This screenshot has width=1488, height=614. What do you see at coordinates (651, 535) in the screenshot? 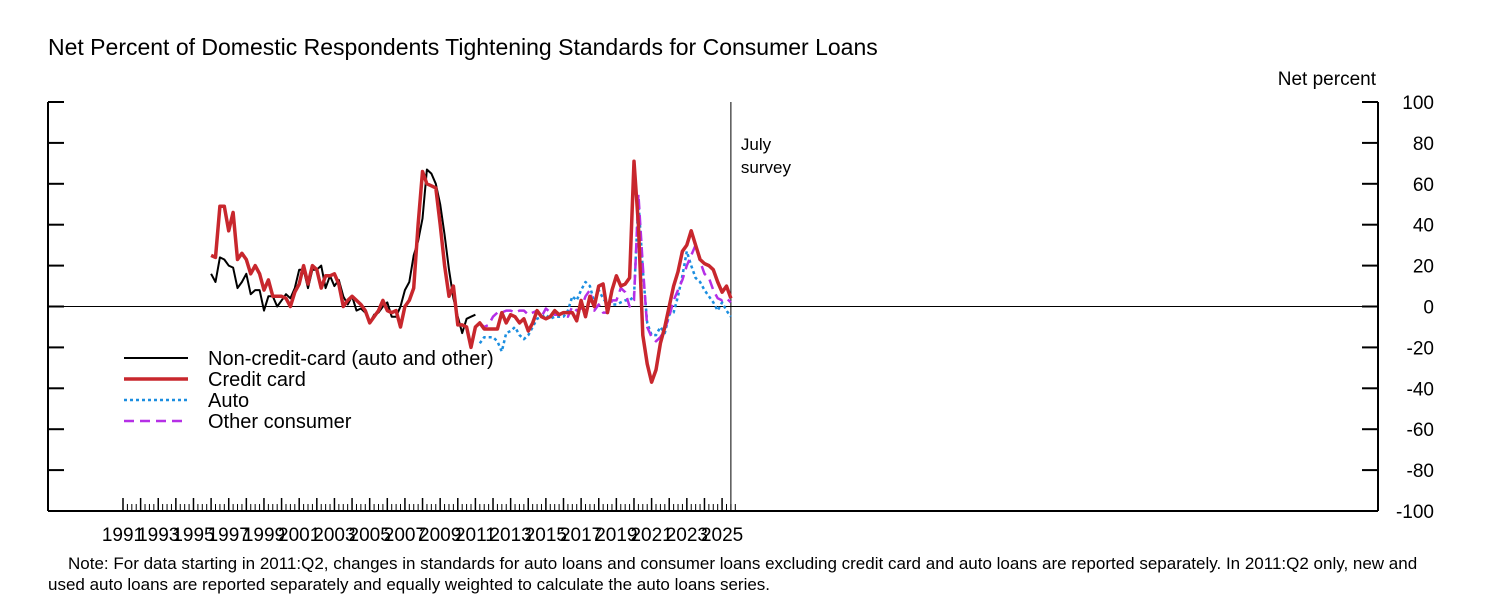
I see `x-tick-label: 2021` at bounding box center [651, 535].